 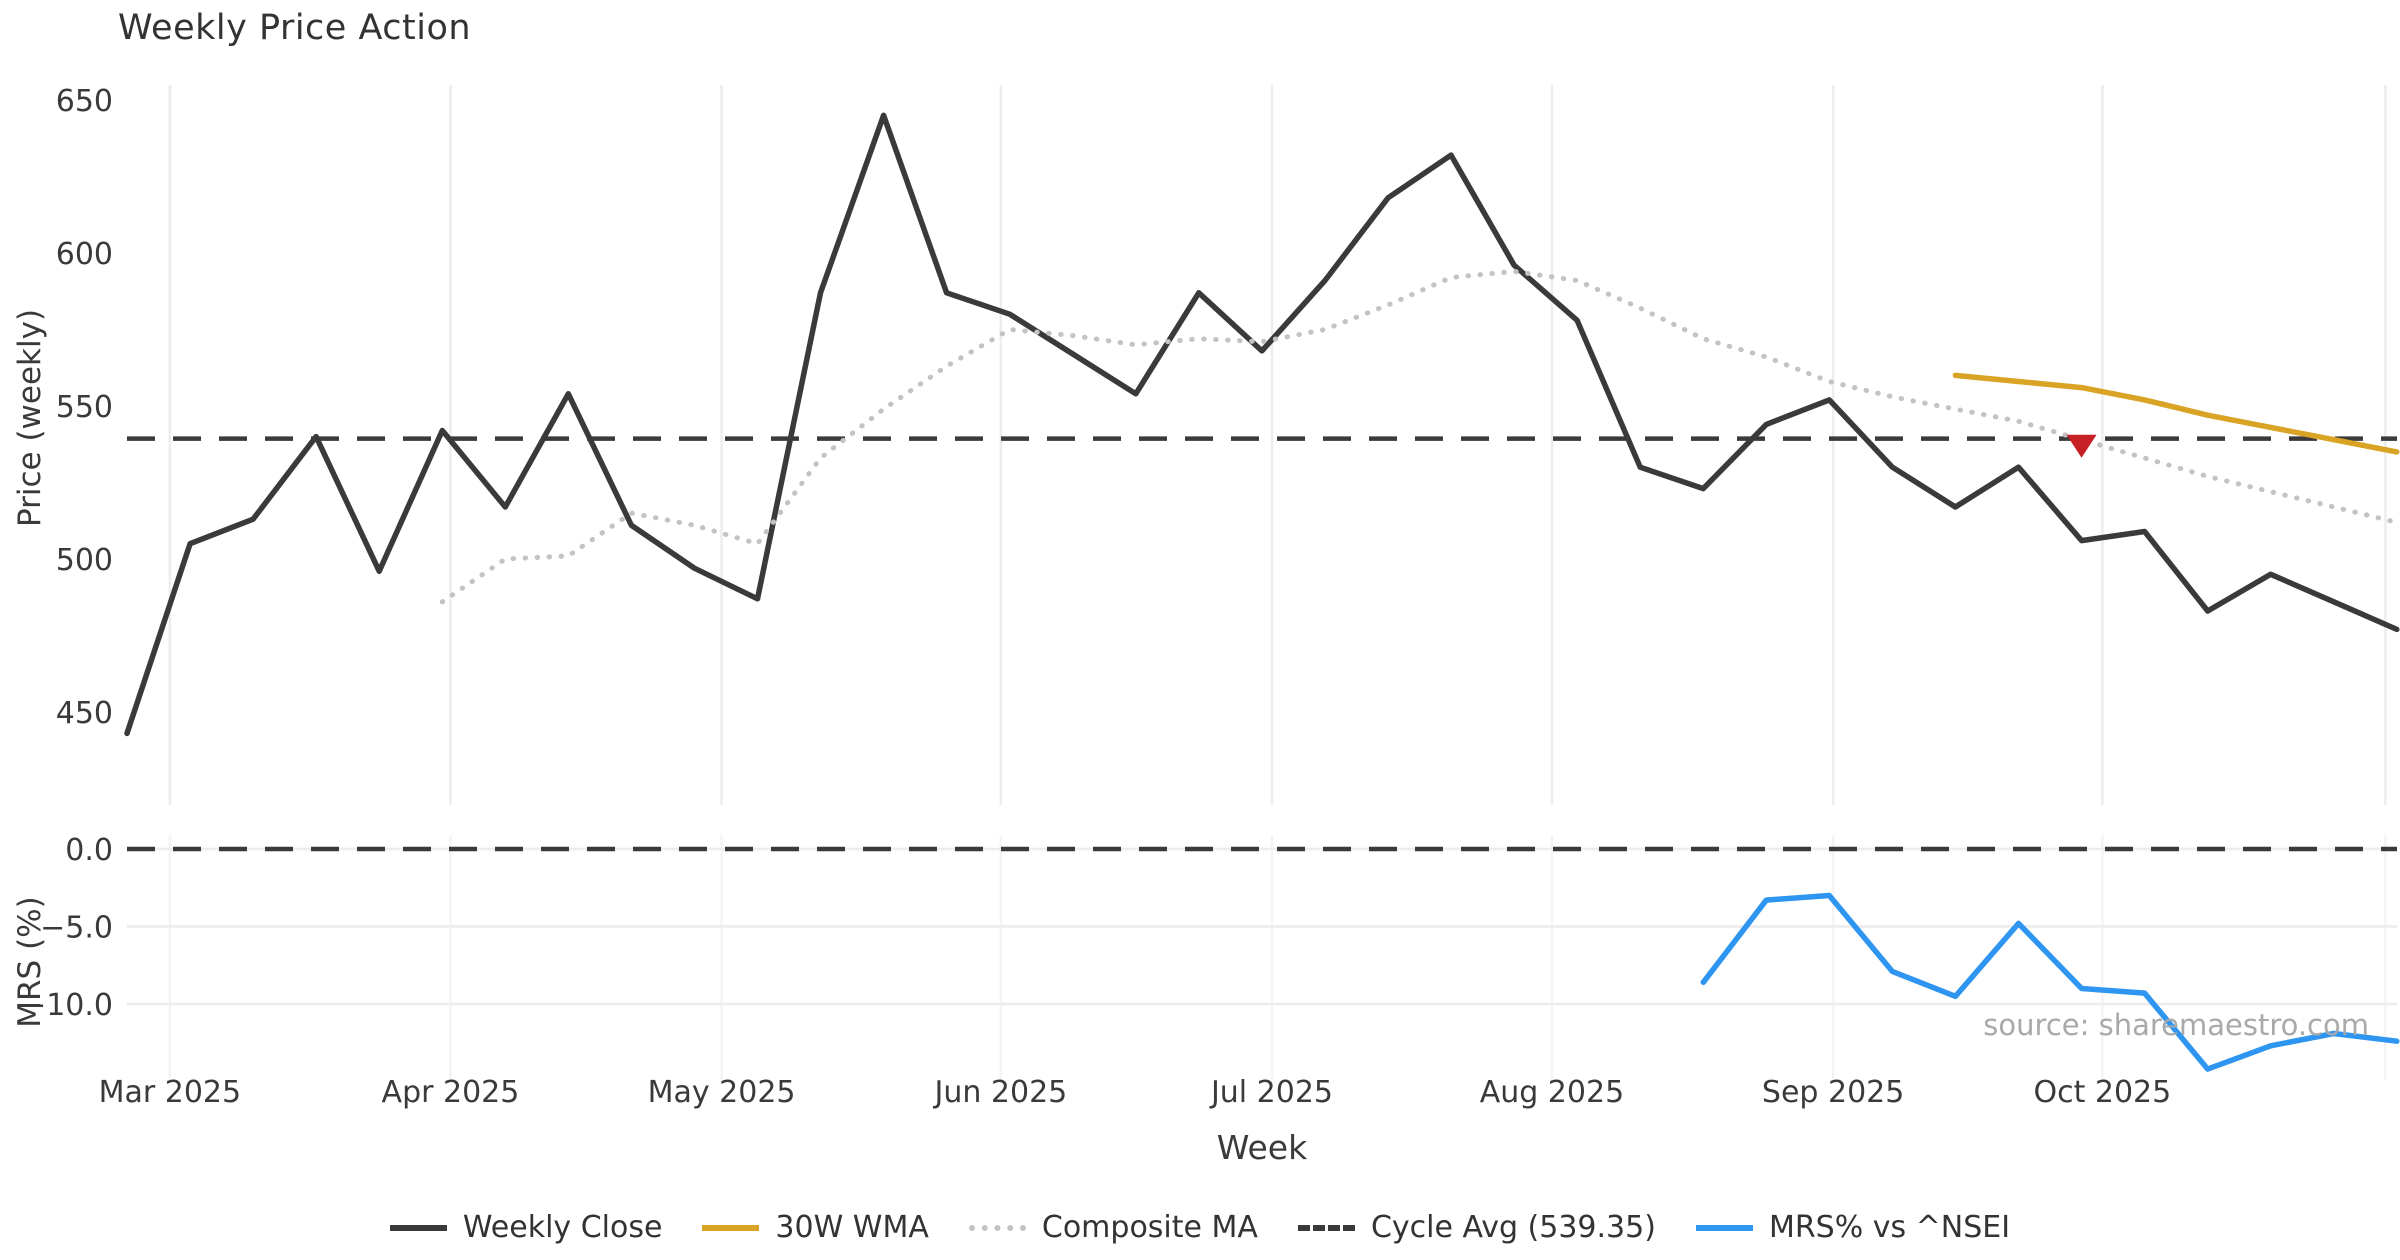 What do you see at coordinates (89, 850) in the screenshot?
I see `mrs-tick-label: 0.0` at bounding box center [89, 850].